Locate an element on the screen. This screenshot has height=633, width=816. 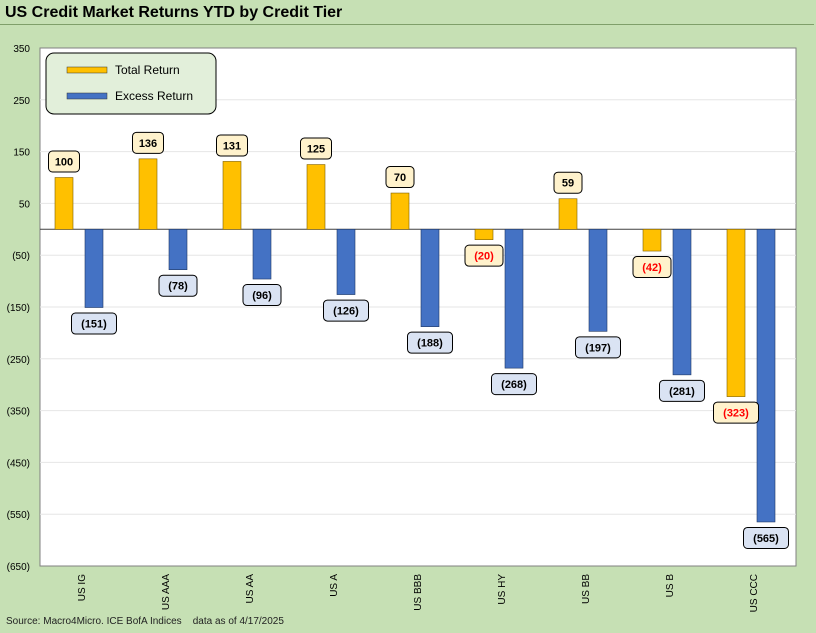
data-label-excess-return: (197) is located at coordinates (598, 347).